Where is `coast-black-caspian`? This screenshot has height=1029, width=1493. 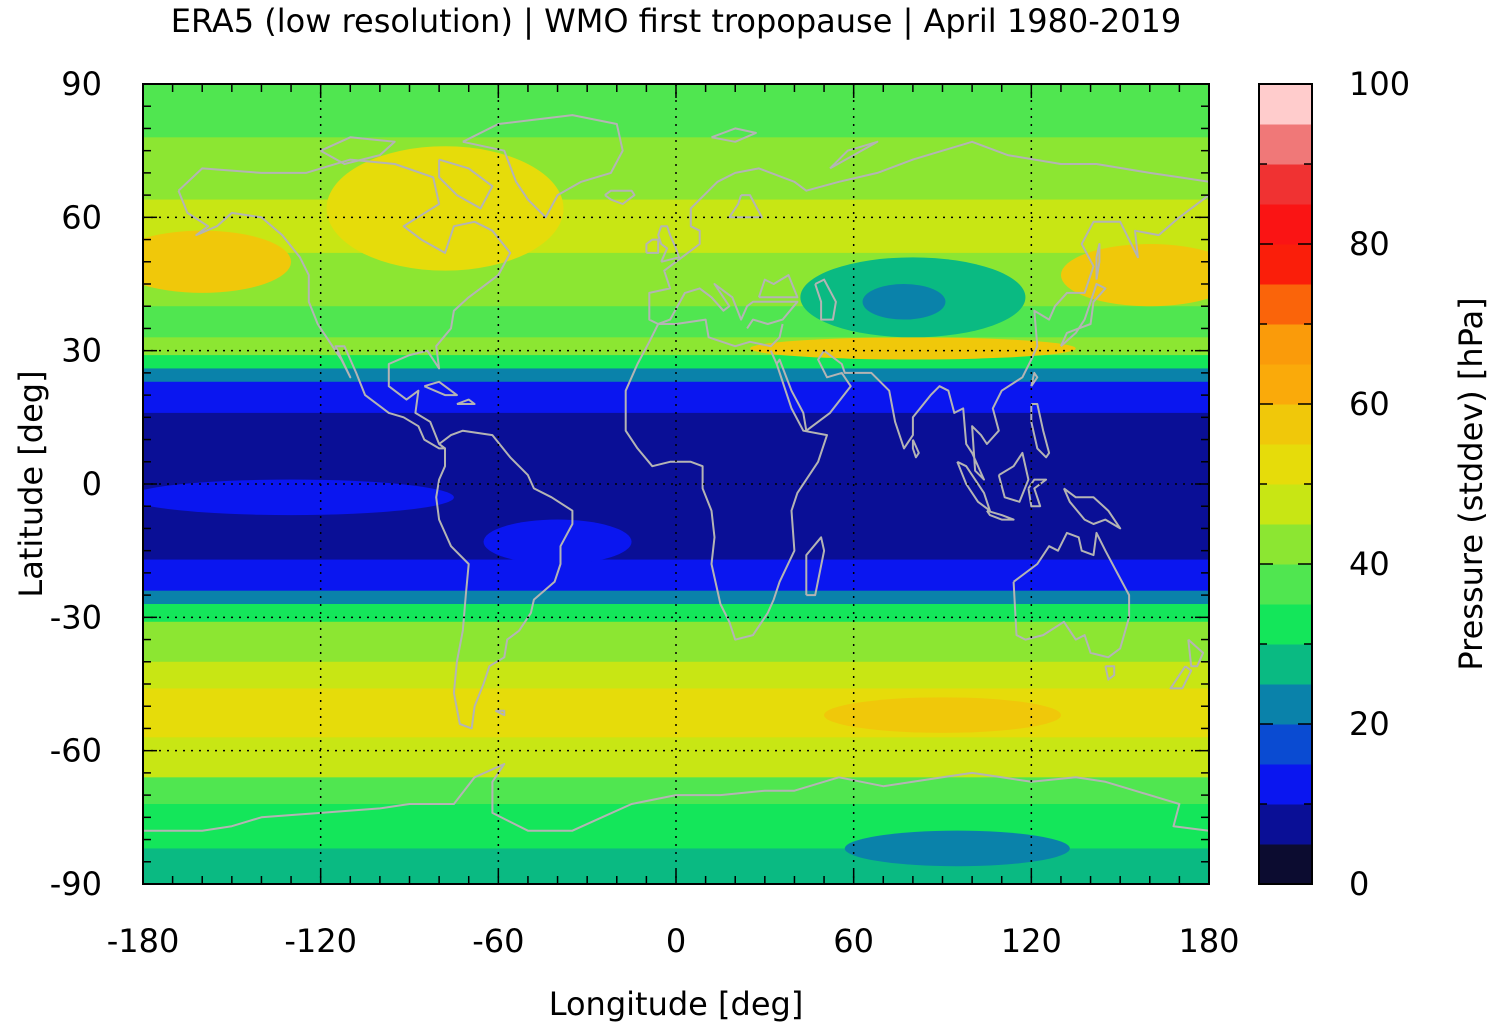
coast-black-caspian is located at coordinates (825, 299).